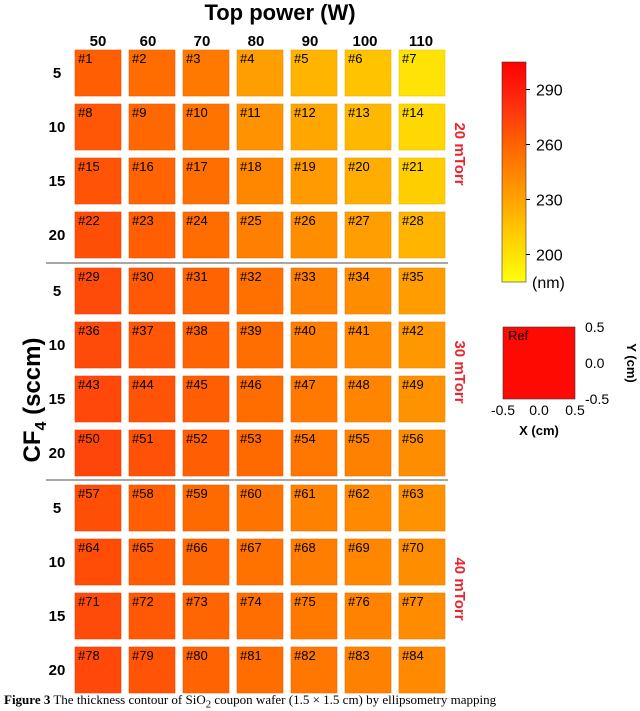 The image size is (640, 711). Describe the element at coordinates (539, 430) in the screenshot. I see `reference-x-label: X (cm)` at that location.